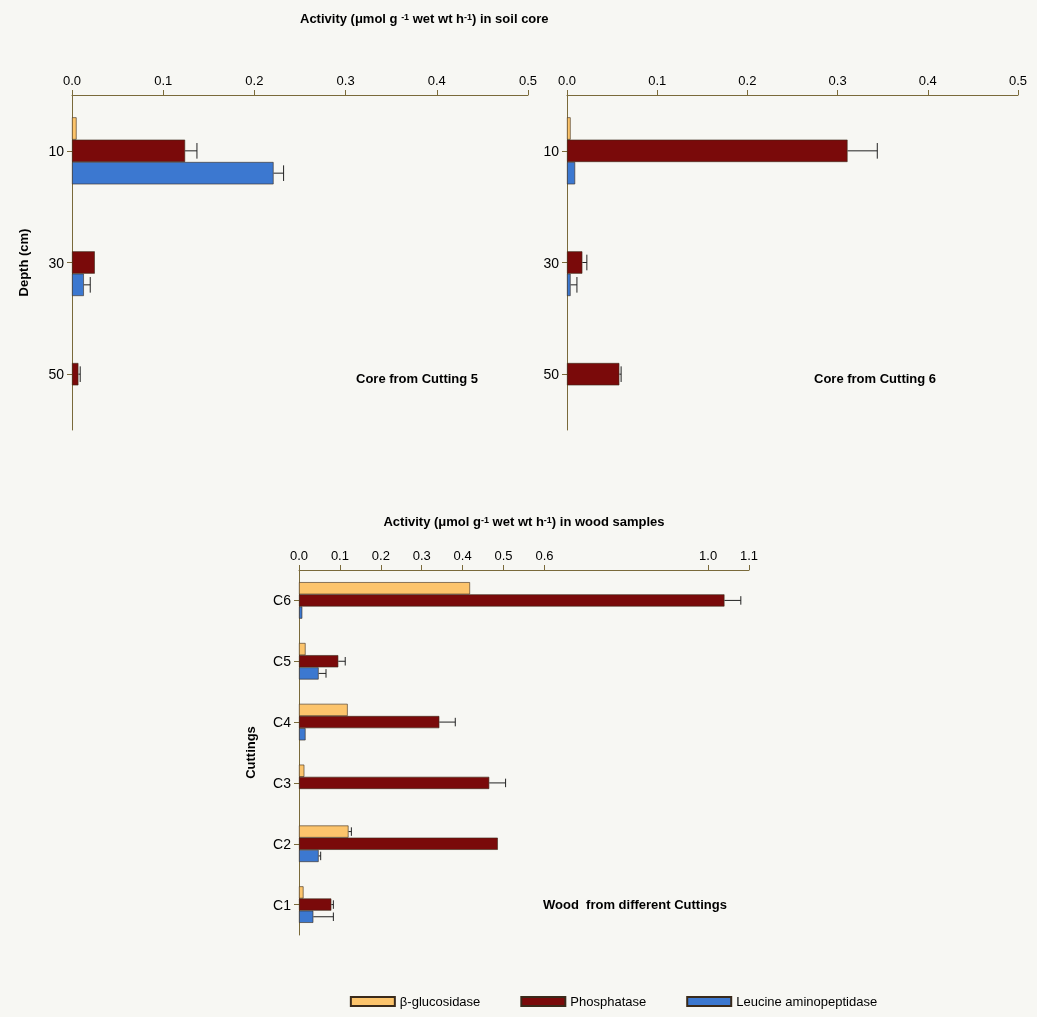 The height and width of the screenshot is (1017, 1037). What do you see at coordinates (282, 661) in the screenshot?
I see `y-tick-label: C5` at bounding box center [282, 661].